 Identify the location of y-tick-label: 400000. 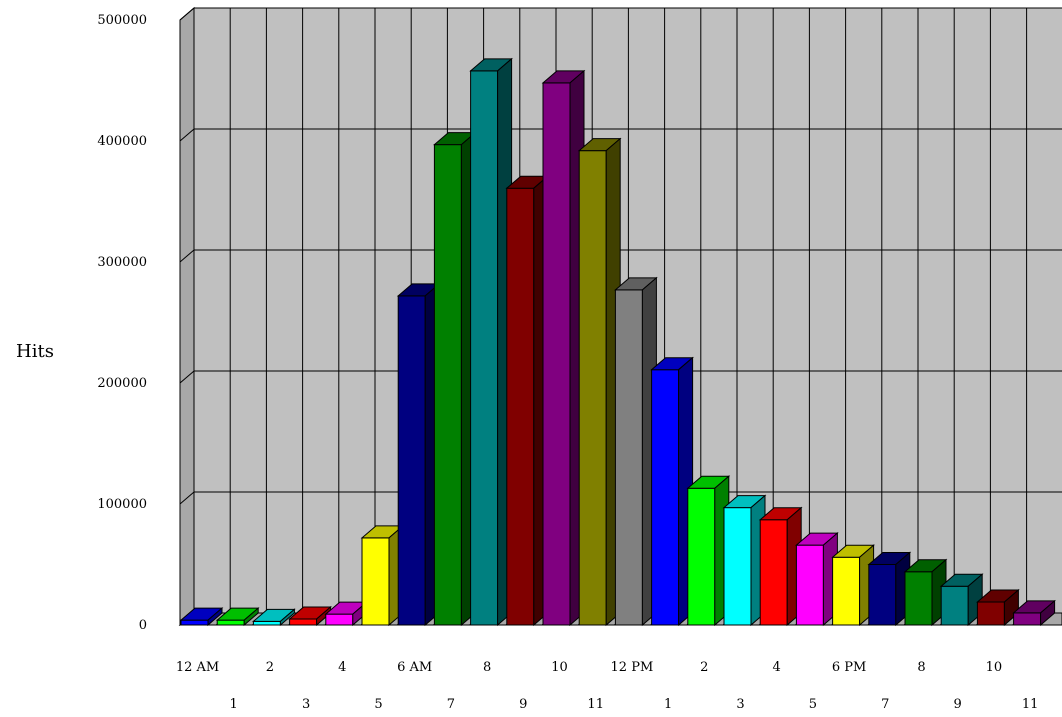
(122, 141).